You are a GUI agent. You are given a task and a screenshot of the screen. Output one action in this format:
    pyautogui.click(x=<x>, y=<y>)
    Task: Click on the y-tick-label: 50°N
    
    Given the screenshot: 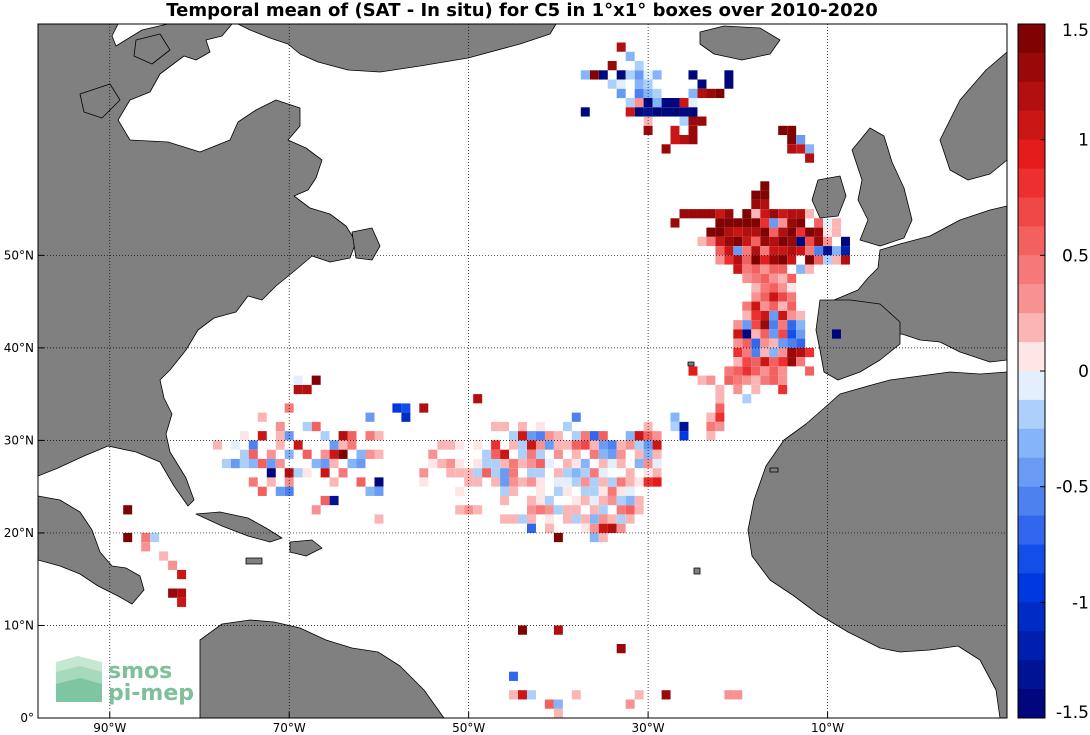 What is the action you would take?
    pyautogui.click(x=19, y=255)
    